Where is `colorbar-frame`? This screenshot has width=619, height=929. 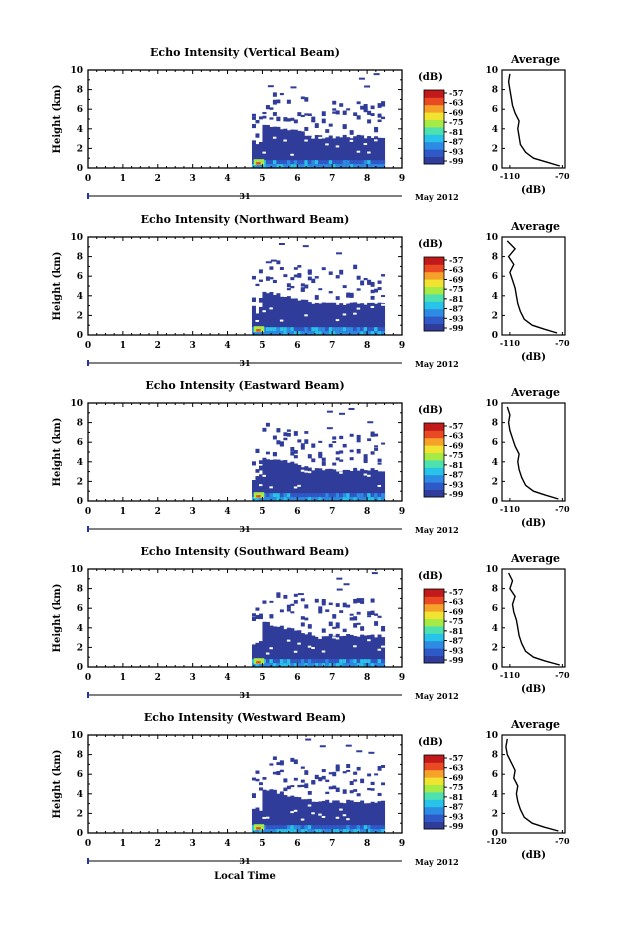 colorbar-frame is located at coordinates (434, 626).